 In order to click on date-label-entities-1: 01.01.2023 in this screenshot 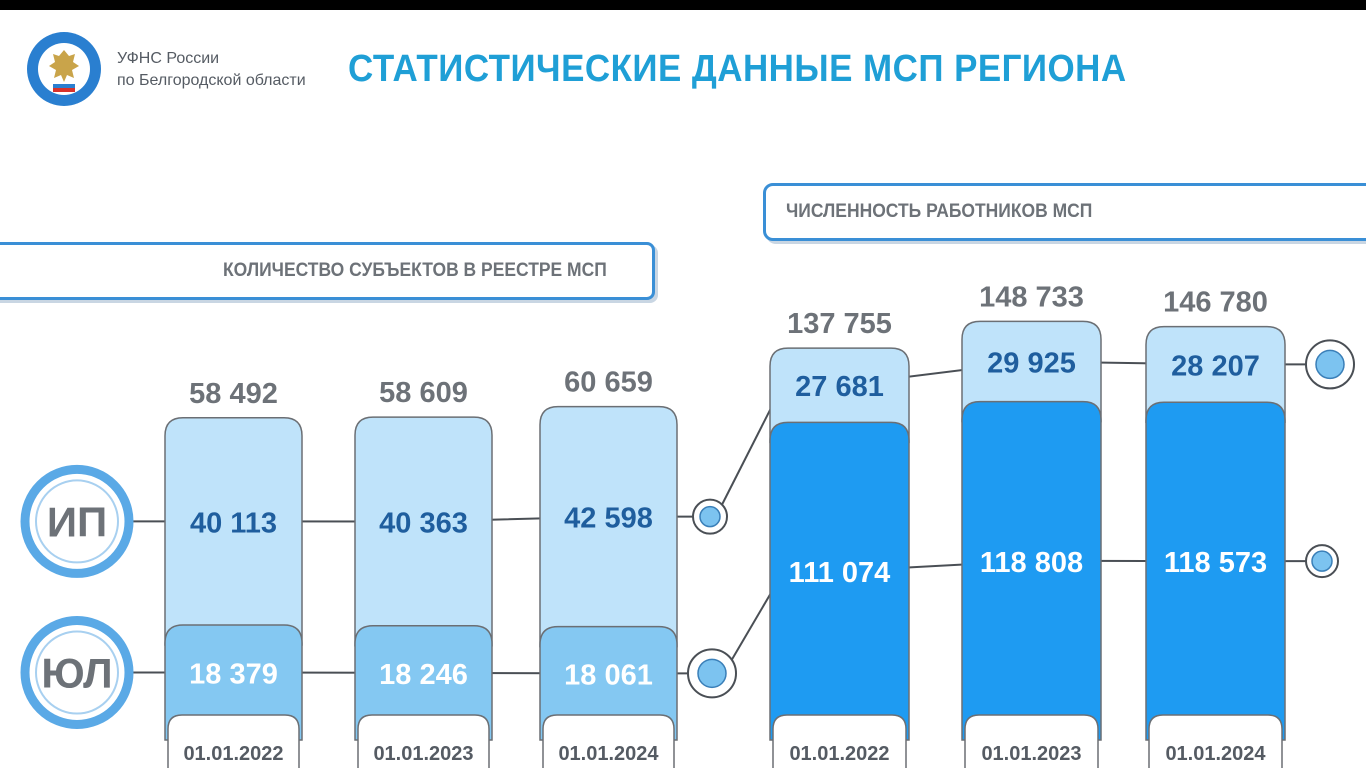, I will do `click(423, 754)`.